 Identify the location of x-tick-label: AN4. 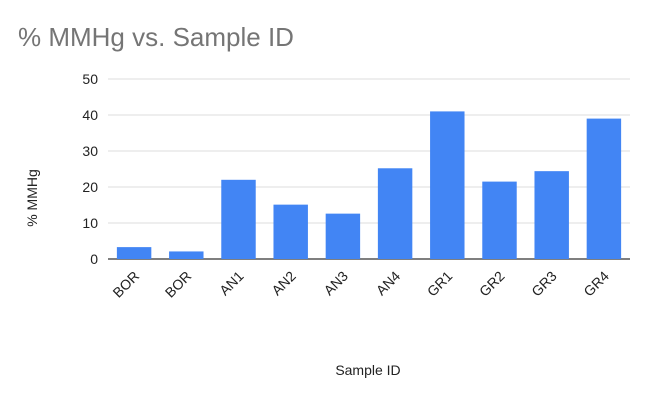
(388, 283).